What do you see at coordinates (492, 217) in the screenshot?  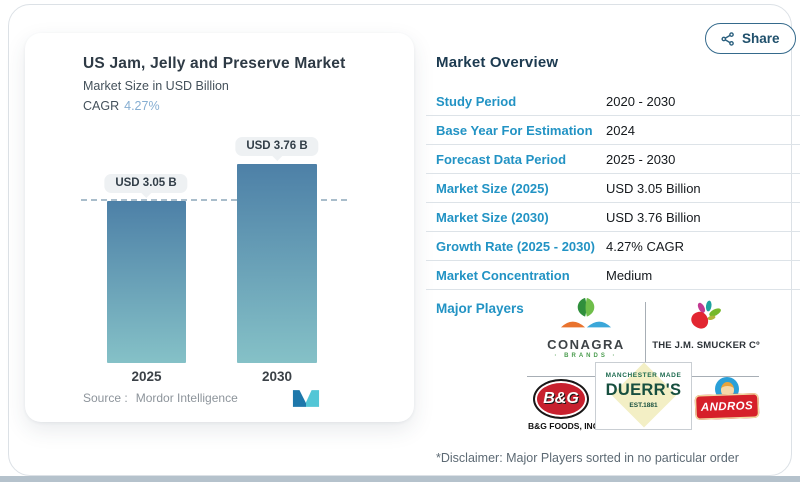 I see `row-label: Market Size (2030)` at bounding box center [492, 217].